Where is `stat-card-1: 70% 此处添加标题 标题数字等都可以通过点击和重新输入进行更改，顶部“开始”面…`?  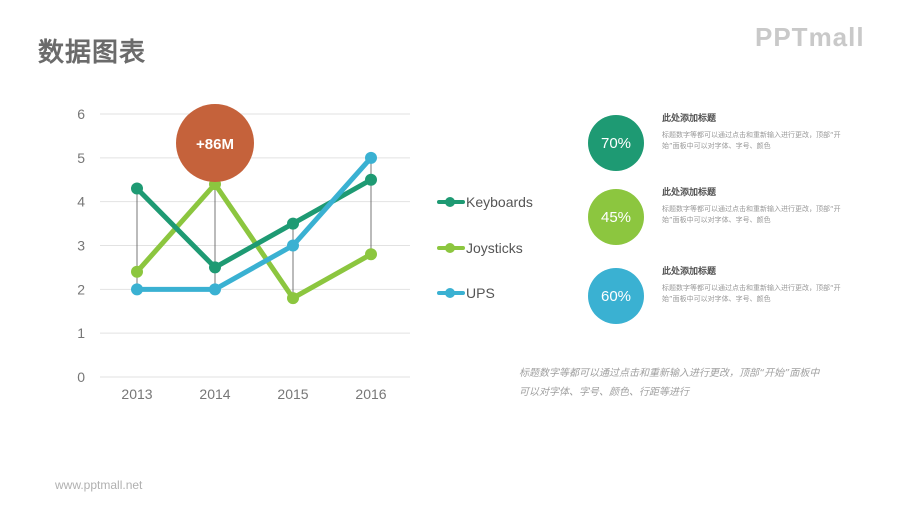 stat-card-1: 70% 此处添加标题 标题数字等都可以通过点击和重新输入进行更改，顶部“开始”面… is located at coordinates (714, 144).